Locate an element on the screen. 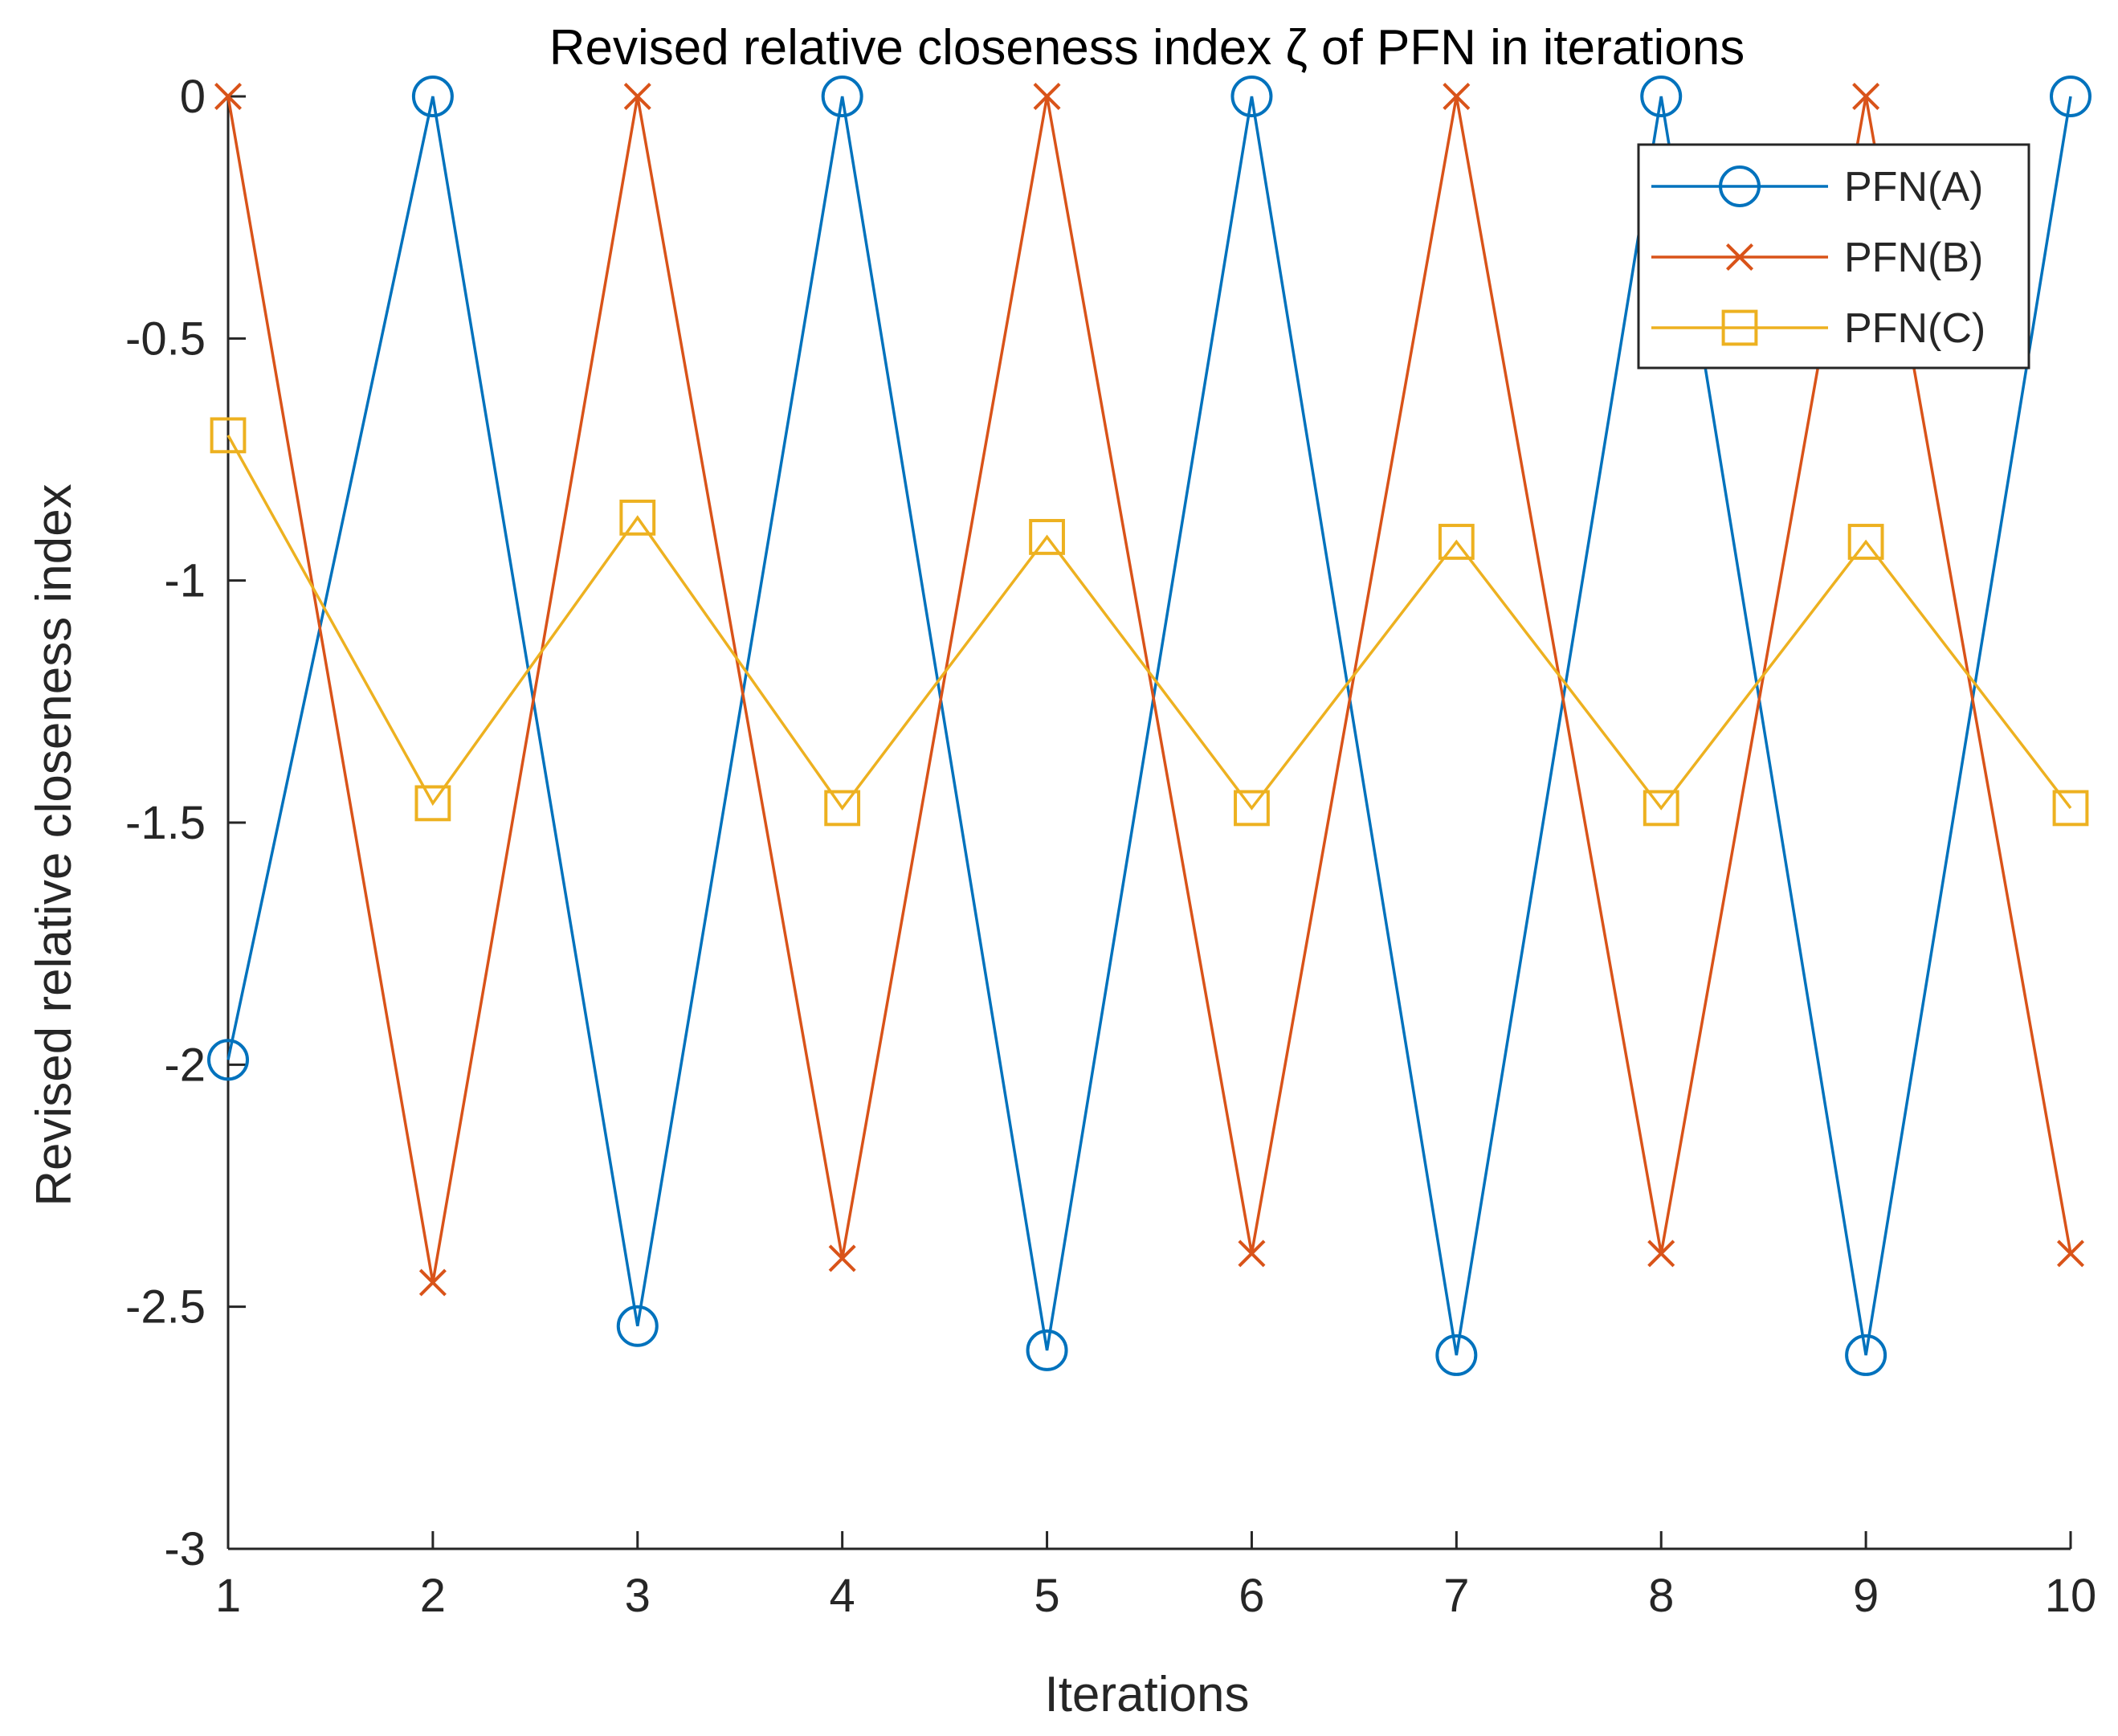  y-tick-label: -1.5 is located at coordinates (165, 823).